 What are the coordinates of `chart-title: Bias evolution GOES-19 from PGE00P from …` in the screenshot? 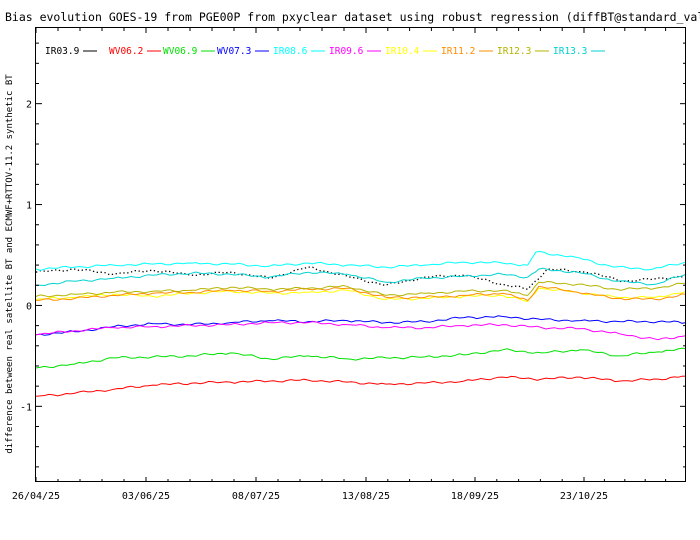 It's located at (352, 17).